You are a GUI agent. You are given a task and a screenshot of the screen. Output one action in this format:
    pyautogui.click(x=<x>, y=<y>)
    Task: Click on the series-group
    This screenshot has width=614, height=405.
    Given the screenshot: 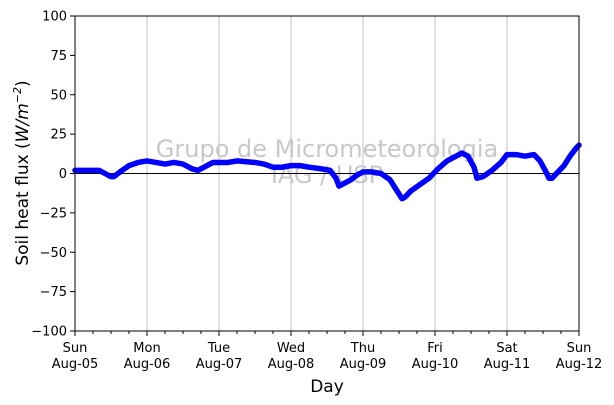 What is the action you would take?
    pyautogui.click(x=327, y=172)
    